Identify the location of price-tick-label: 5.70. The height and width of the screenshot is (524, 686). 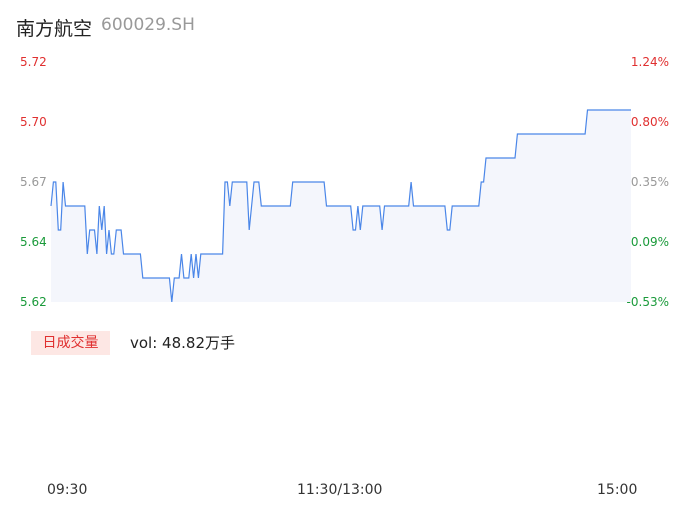
(33, 122).